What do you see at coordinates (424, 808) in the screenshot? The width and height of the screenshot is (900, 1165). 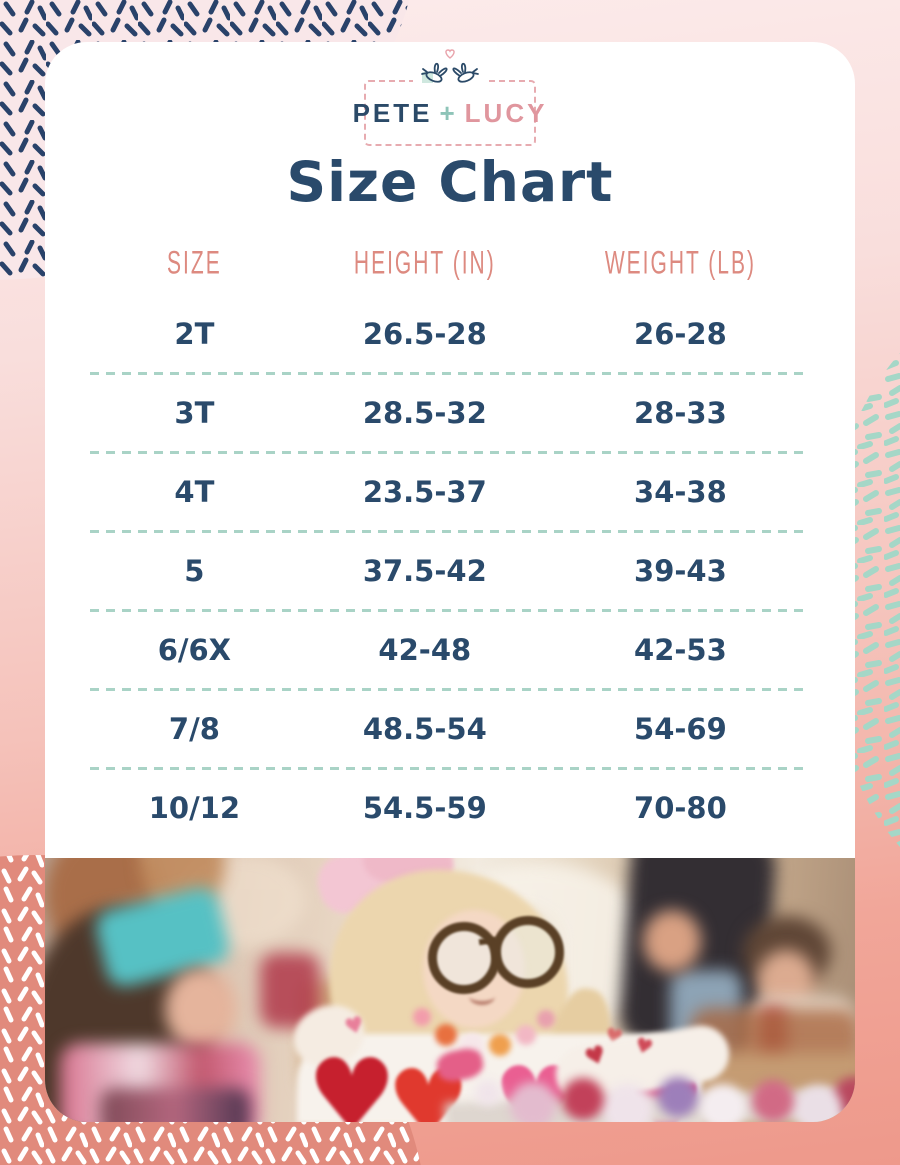 I see `height-cell: 54.5-59` at bounding box center [424, 808].